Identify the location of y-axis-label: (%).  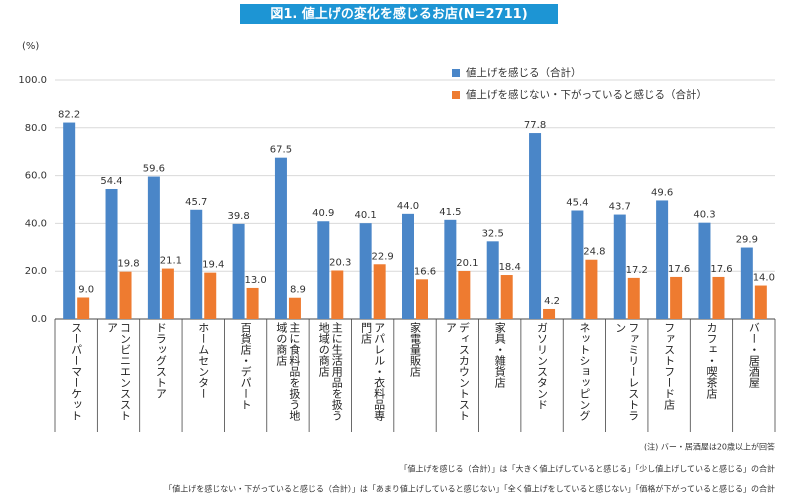
(30, 46).